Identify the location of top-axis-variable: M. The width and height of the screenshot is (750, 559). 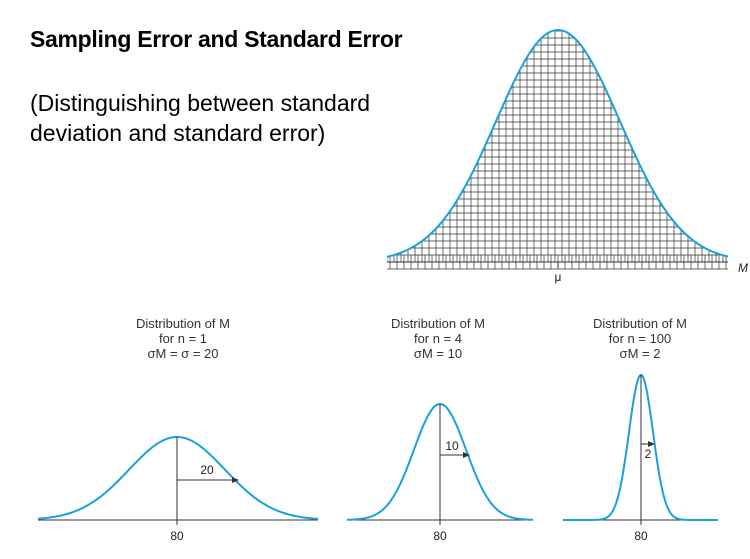
(743, 268).